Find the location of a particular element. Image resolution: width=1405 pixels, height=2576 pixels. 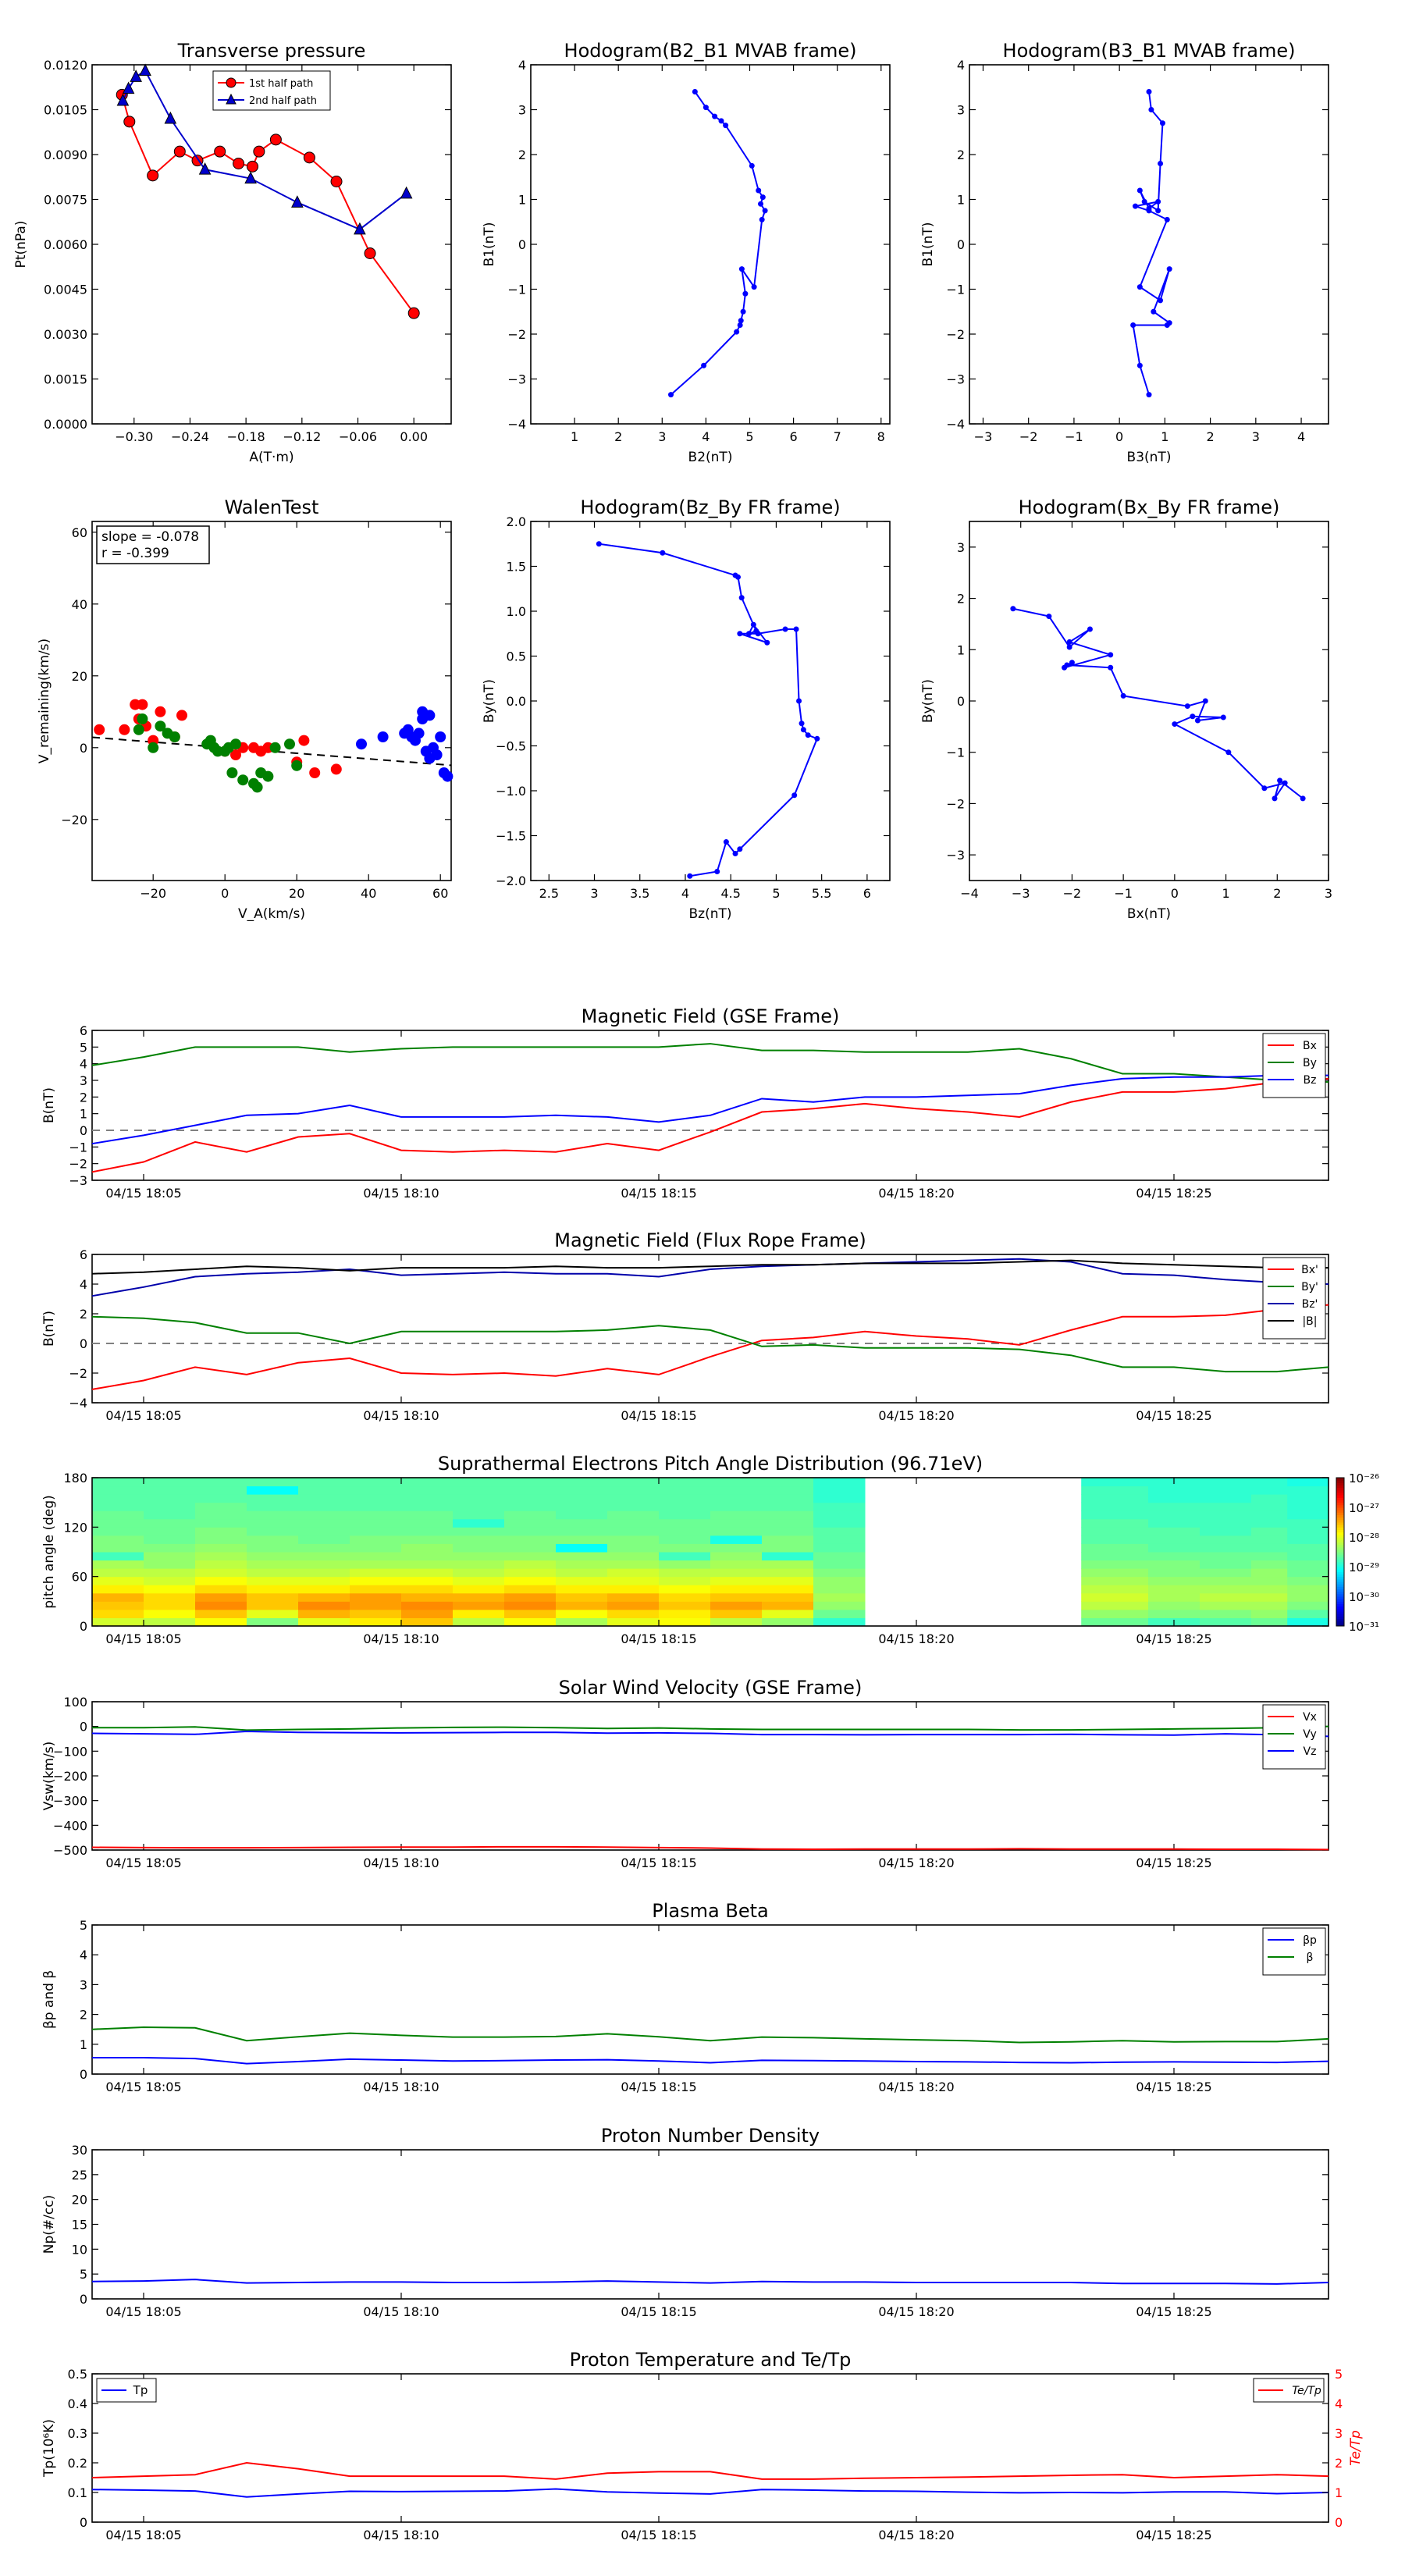

y-tick-label: 2 is located at coordinates (961, 599).